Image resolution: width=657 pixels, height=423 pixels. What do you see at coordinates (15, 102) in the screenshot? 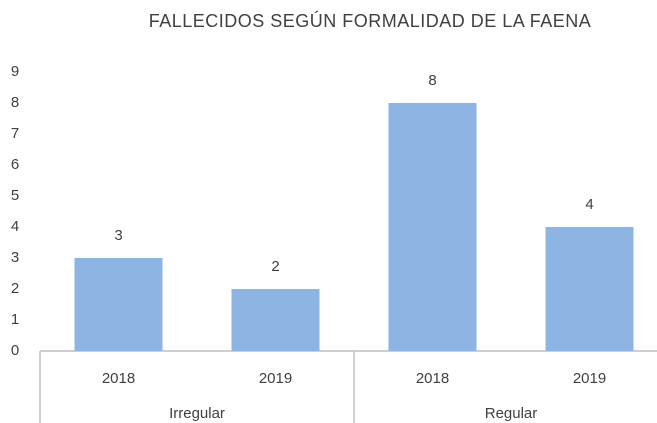
I see `y-tick-label: 8` at bounding box center [15, 102].